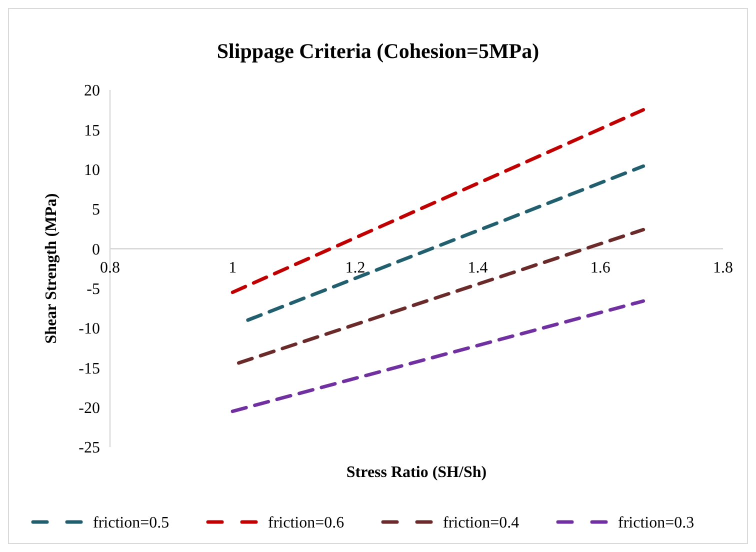  I want to click on y-tick-label: -25, so click(89, 448).